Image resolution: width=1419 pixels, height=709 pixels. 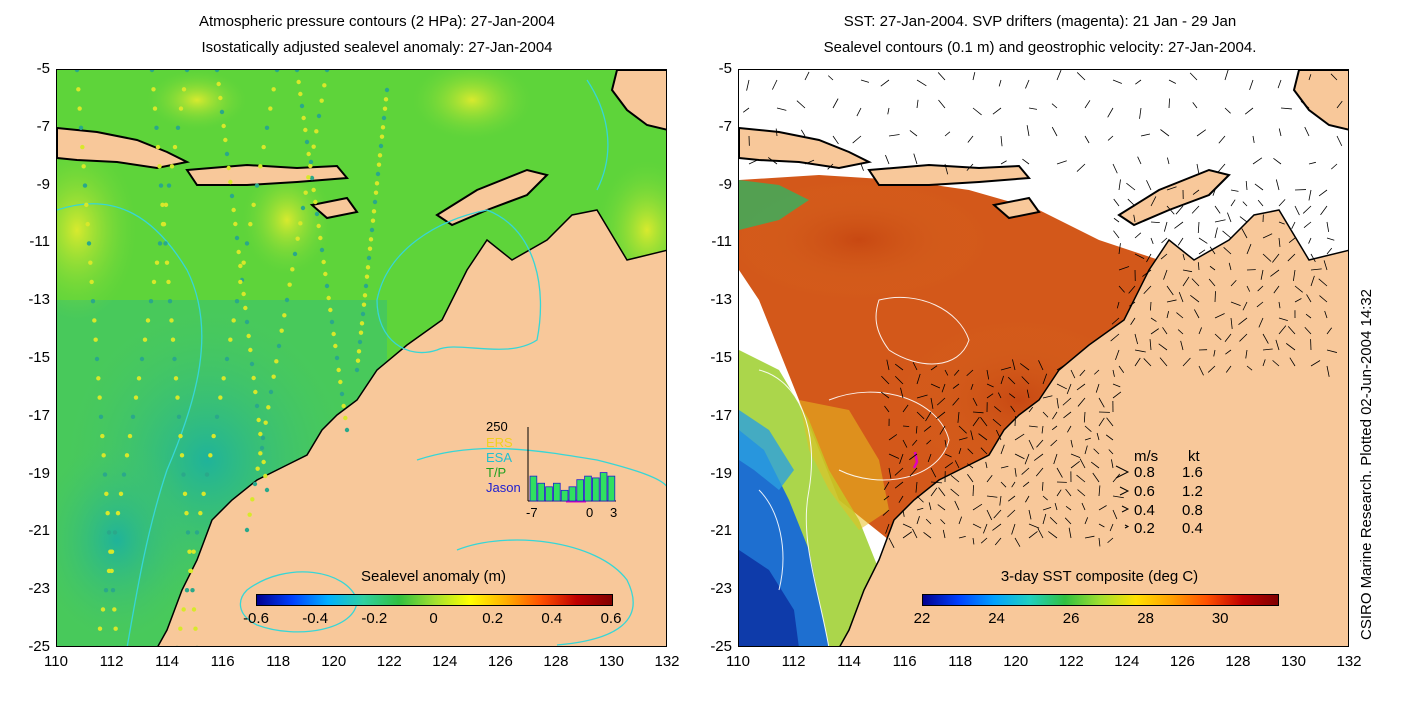 What do you see at coordinates (39, 531) in the screenshot?
I see `left-y-tick-label: -21` at bounding box center [39, 531].